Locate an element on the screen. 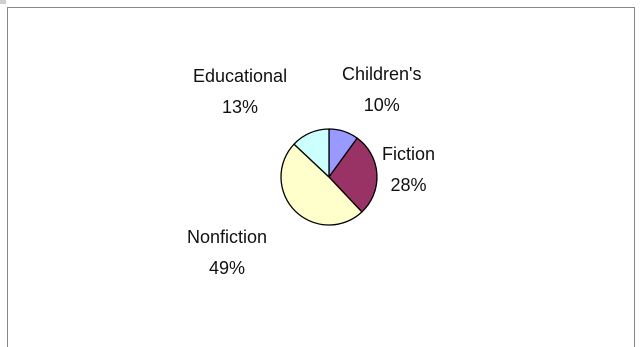 This screenshot has height=347, width=642. slice-category-childrens: Children's is located at coordinates (382, 74).